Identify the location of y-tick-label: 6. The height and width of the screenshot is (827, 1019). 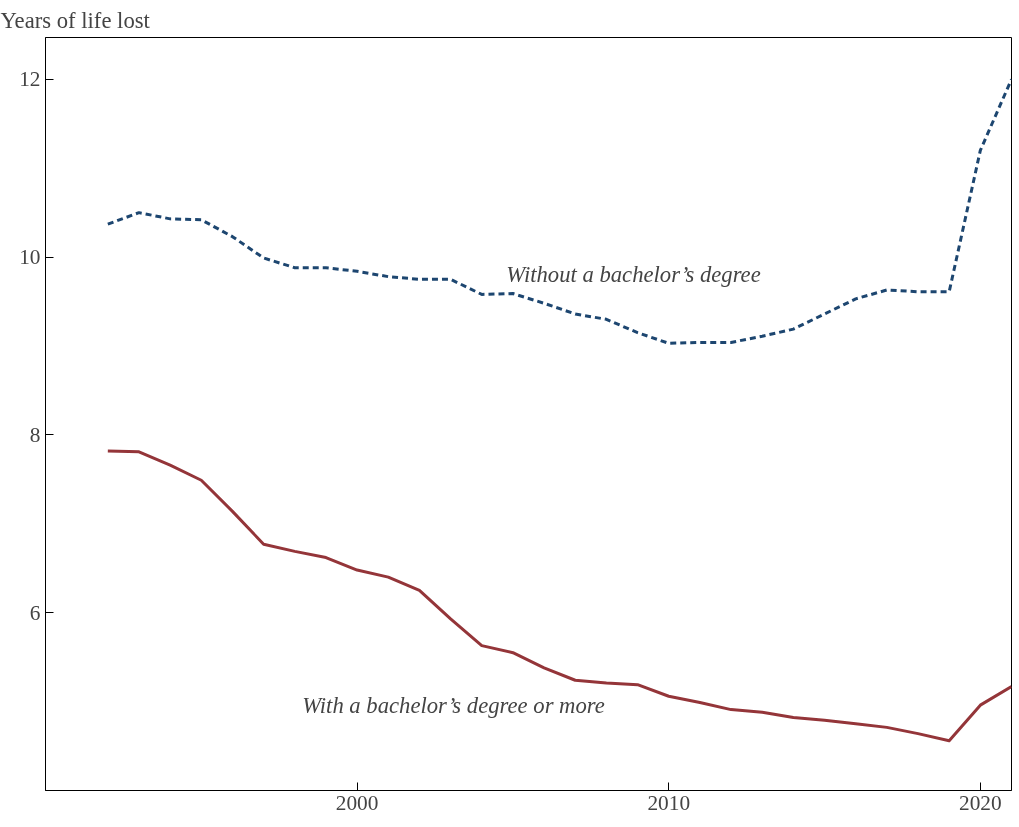
(35, 612).